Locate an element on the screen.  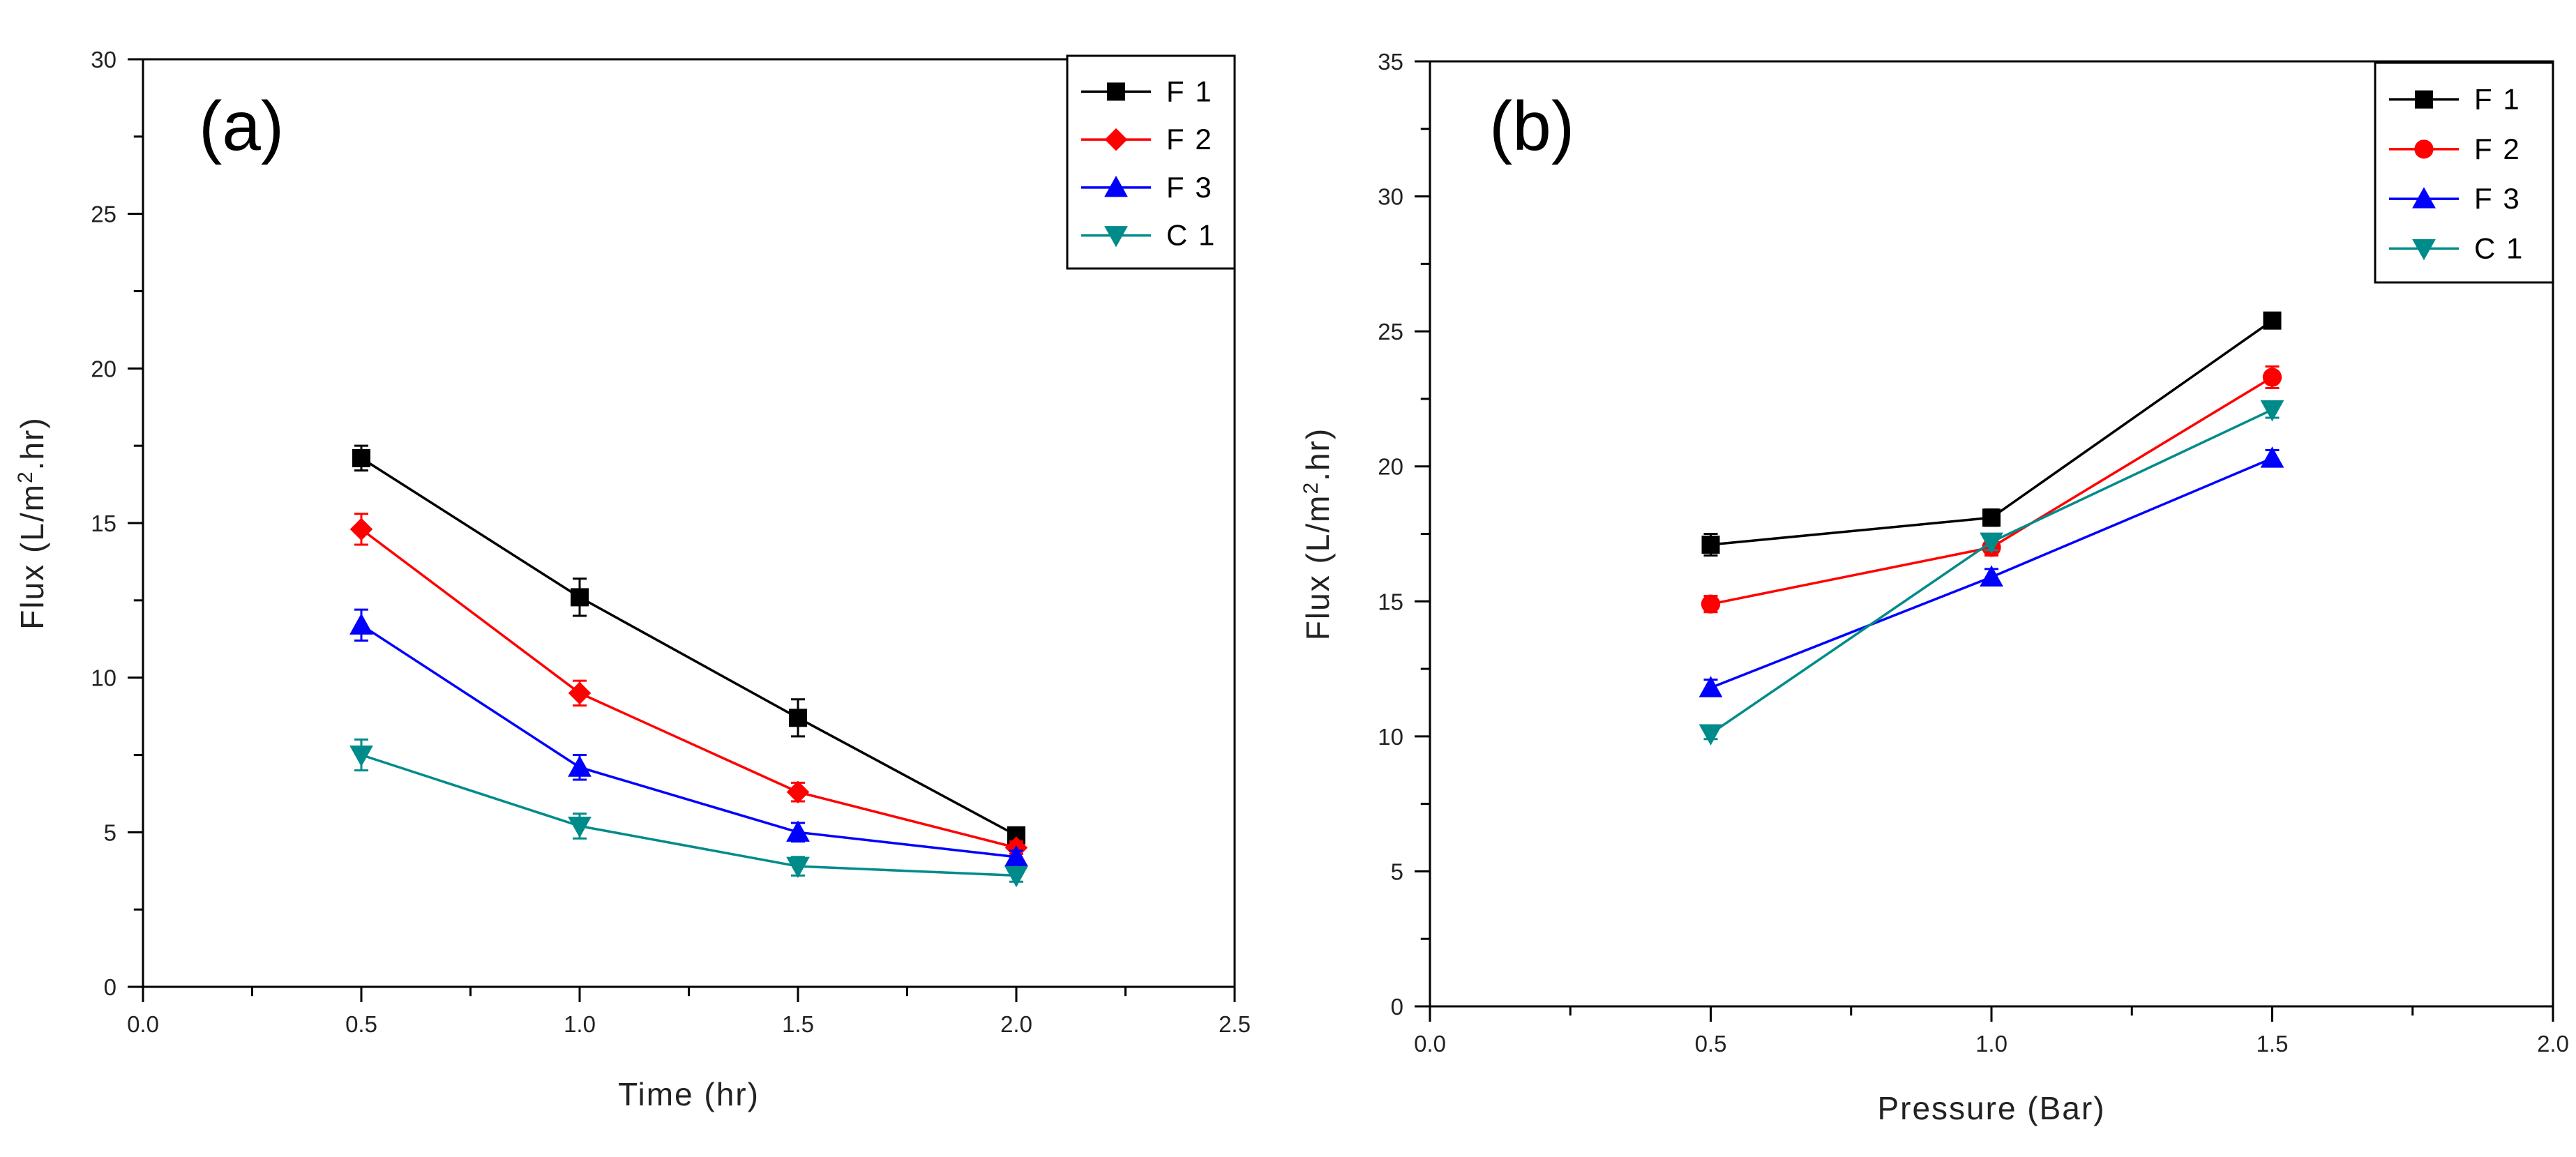
panel-label: (b) is located at coordinates (1531, 126).